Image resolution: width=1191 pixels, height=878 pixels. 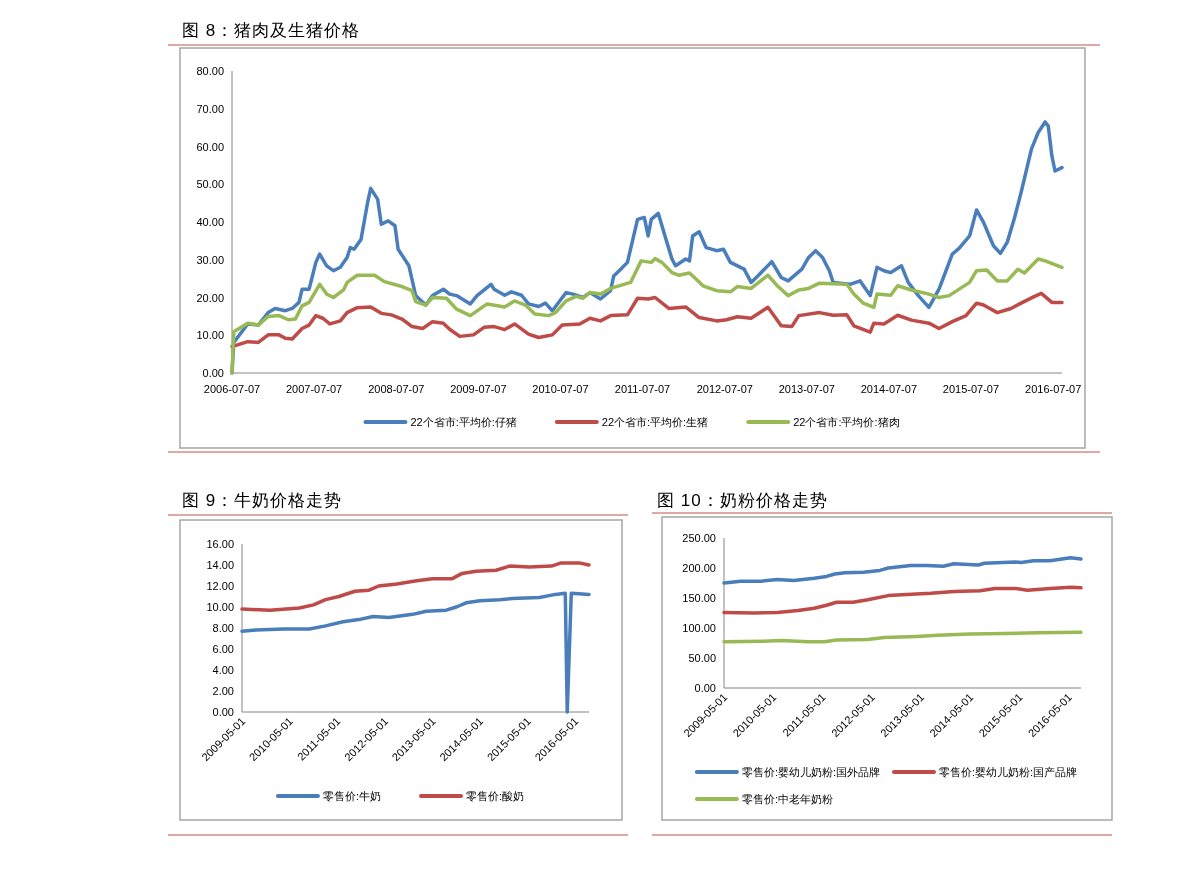 What do you see at coordinates (478, 389) in the screenshot?
I see `x-tick-label: 2009-07-07` at bounding box center [478, 389].